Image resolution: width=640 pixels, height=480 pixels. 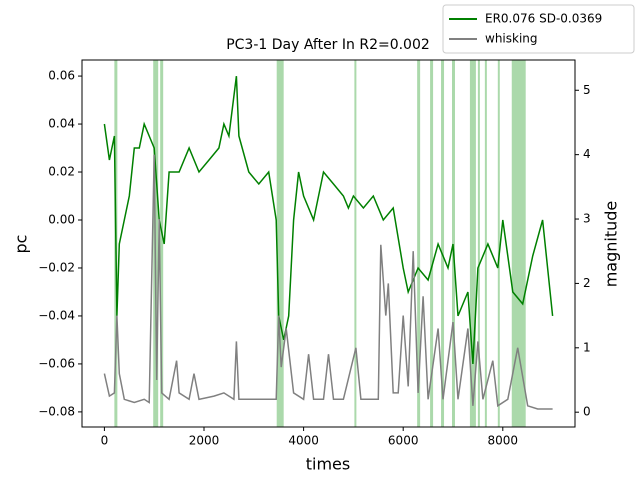 What do you see at coordinates (328, 464) in the screenshot?
I see `x-axis-label: times` at bounding box center [328, 464].